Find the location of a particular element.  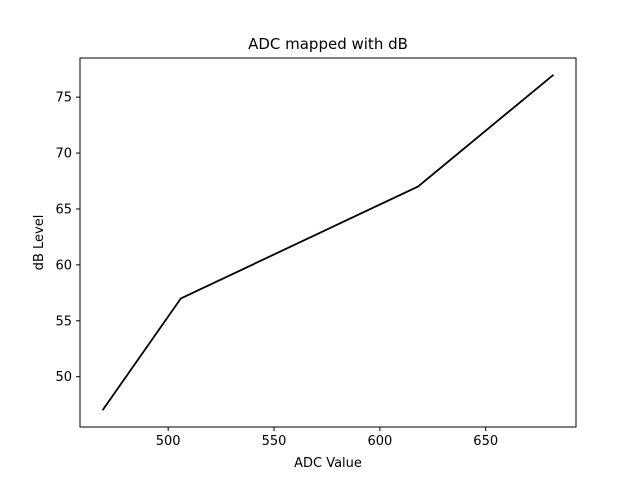

y-axis-label: dB Level is located at coordinates (39, 243).